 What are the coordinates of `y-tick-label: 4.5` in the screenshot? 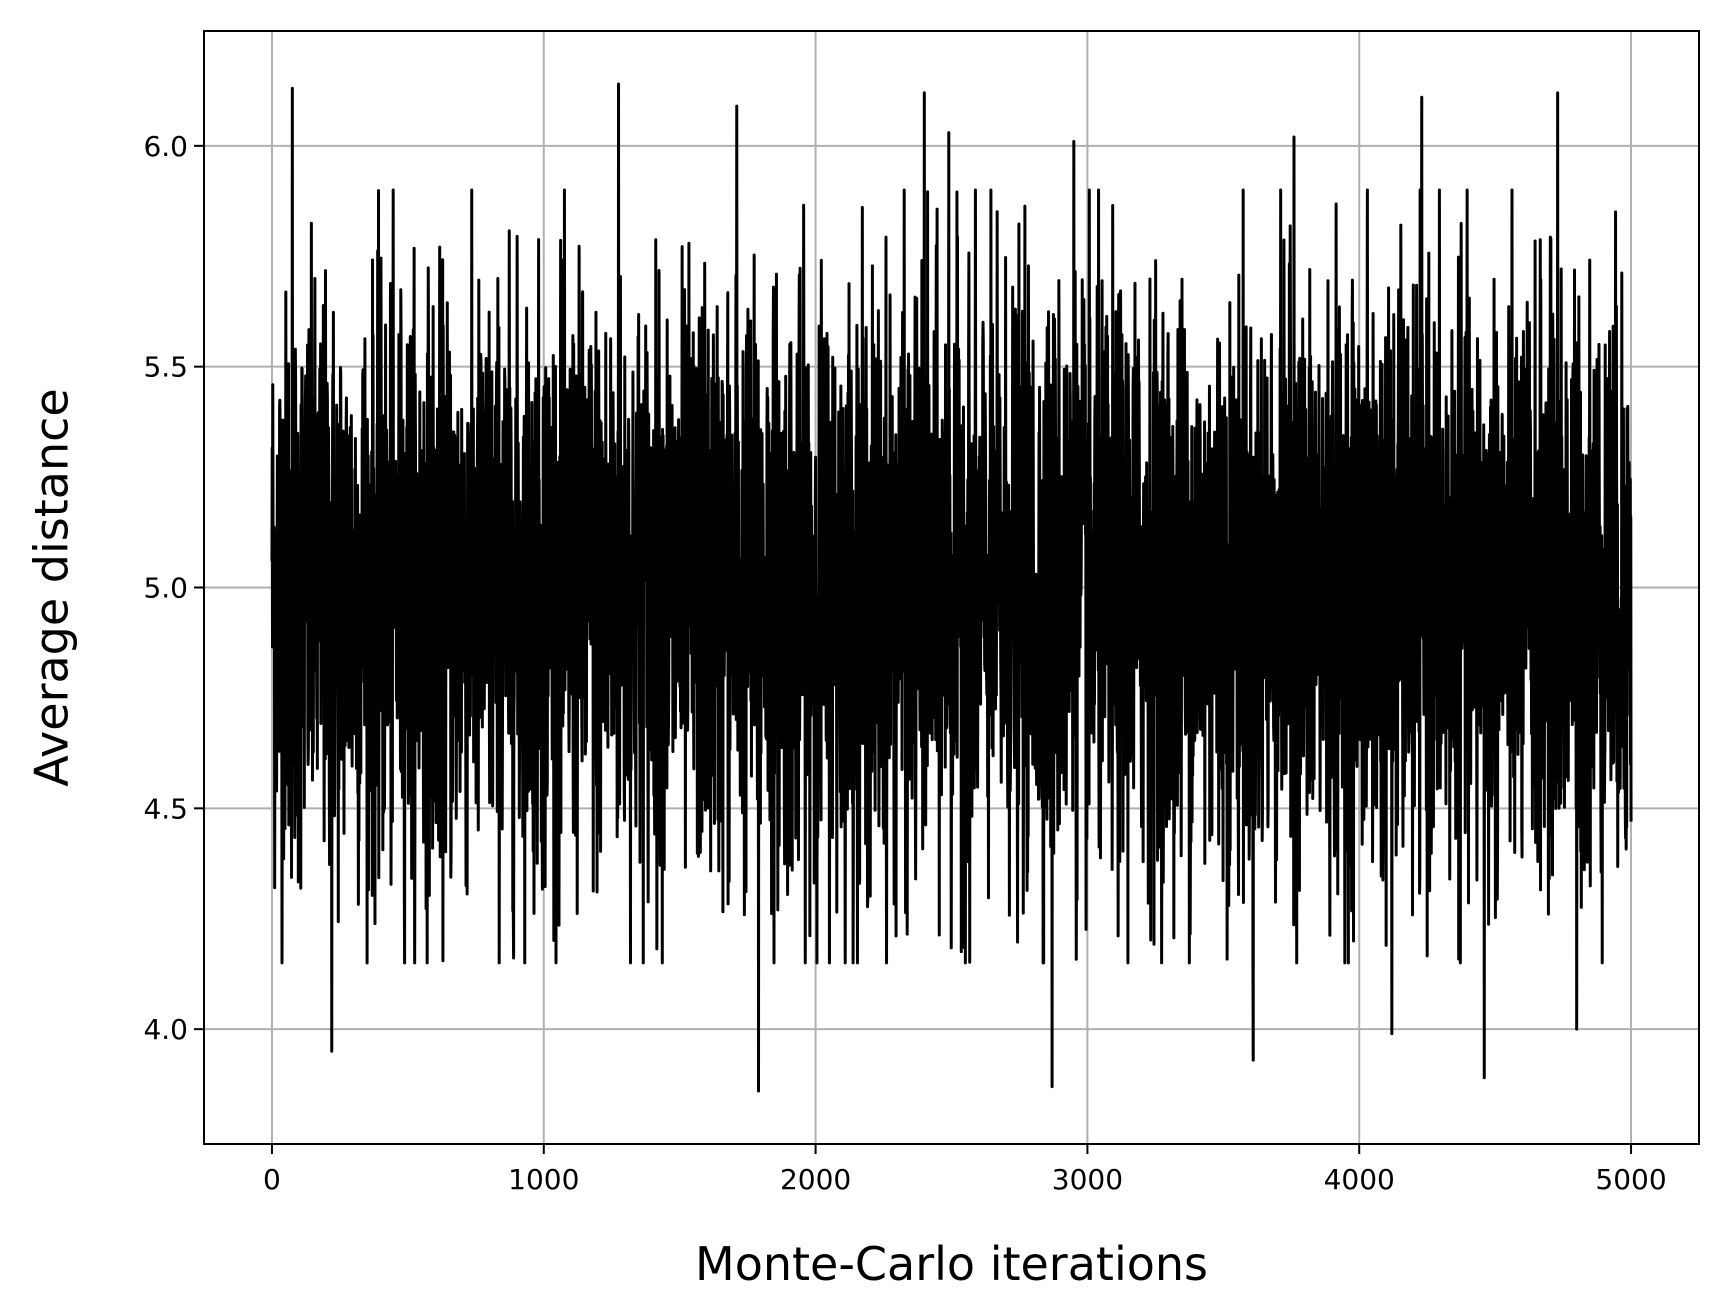 It's located at (165, 808).